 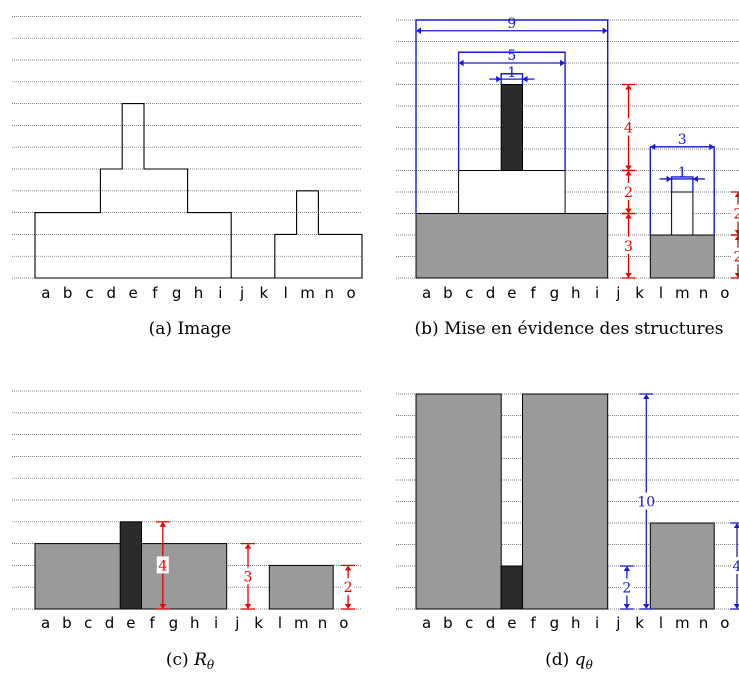 I want to click on structure-block-base-right, so click(x=682, y=256).